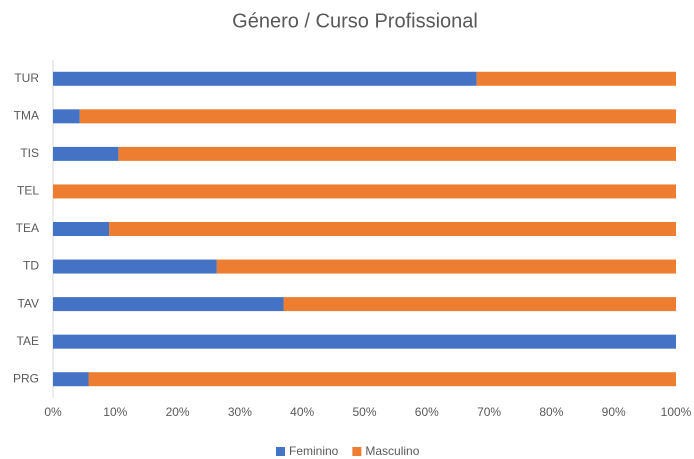 Image resolution: width=694 pixels, height=459 pixels. Describe the element at coordinates (178, 412) in the screenshot. I see `x-tick-label: 20%` at that location.